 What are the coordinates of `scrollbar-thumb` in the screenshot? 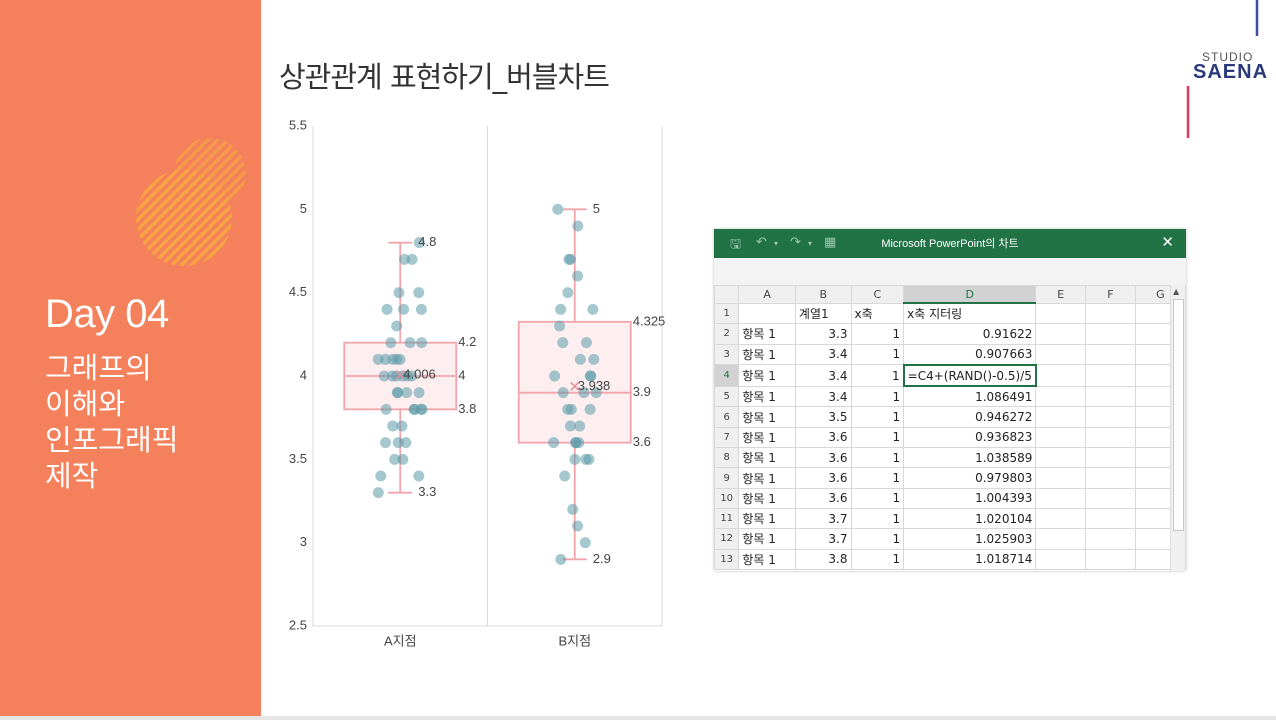 It's located at (1178, 415).